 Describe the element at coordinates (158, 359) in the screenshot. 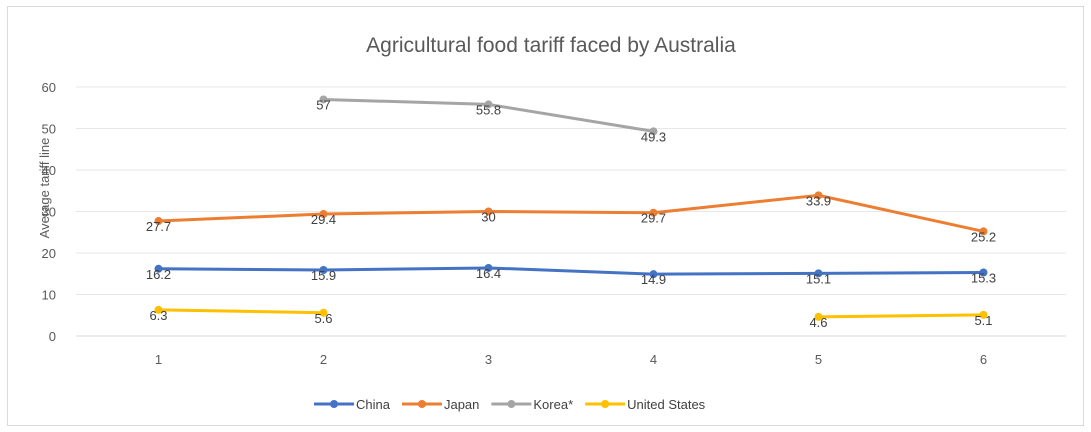

I see `x-tick-label: 1` at that location.